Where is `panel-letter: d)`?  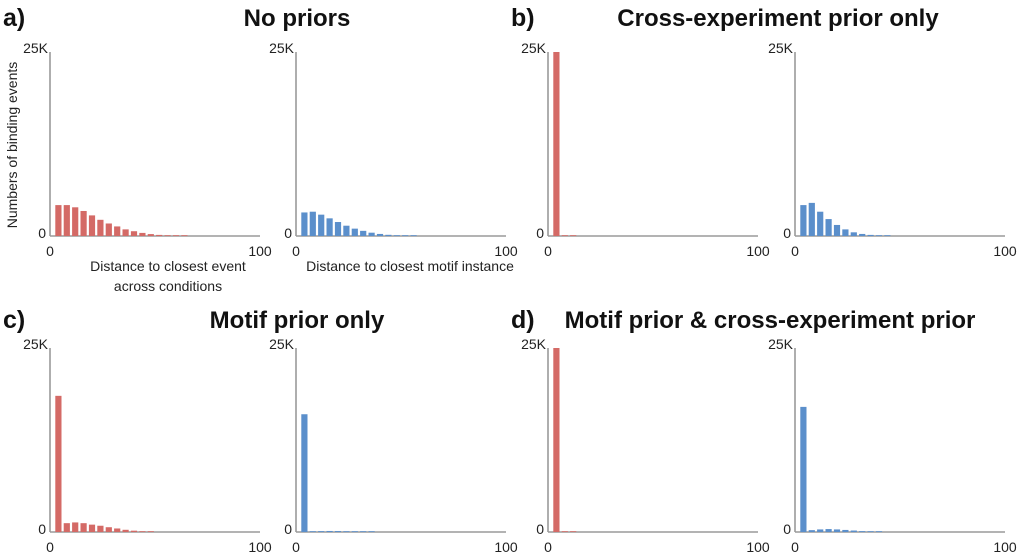 panel-letter: d) is located at coordinates (523, 320).